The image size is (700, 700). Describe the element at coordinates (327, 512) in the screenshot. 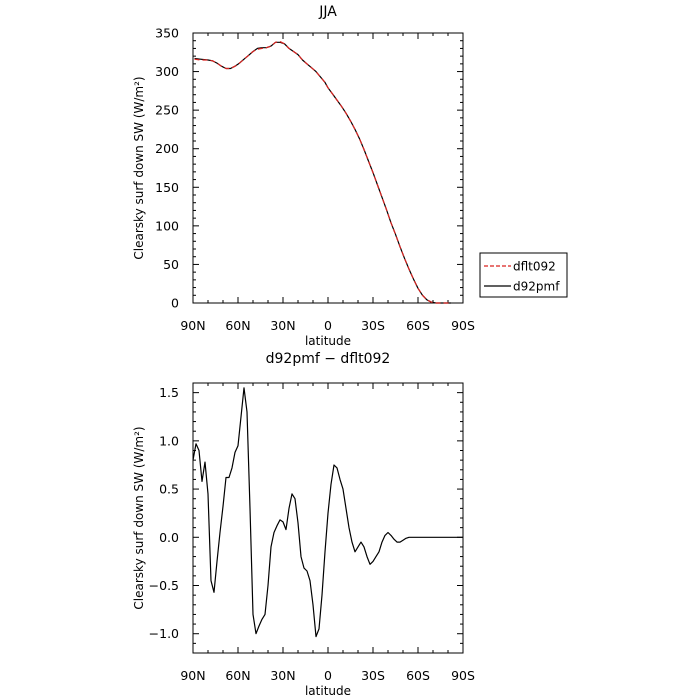

I see `series-line-difference` at that location.